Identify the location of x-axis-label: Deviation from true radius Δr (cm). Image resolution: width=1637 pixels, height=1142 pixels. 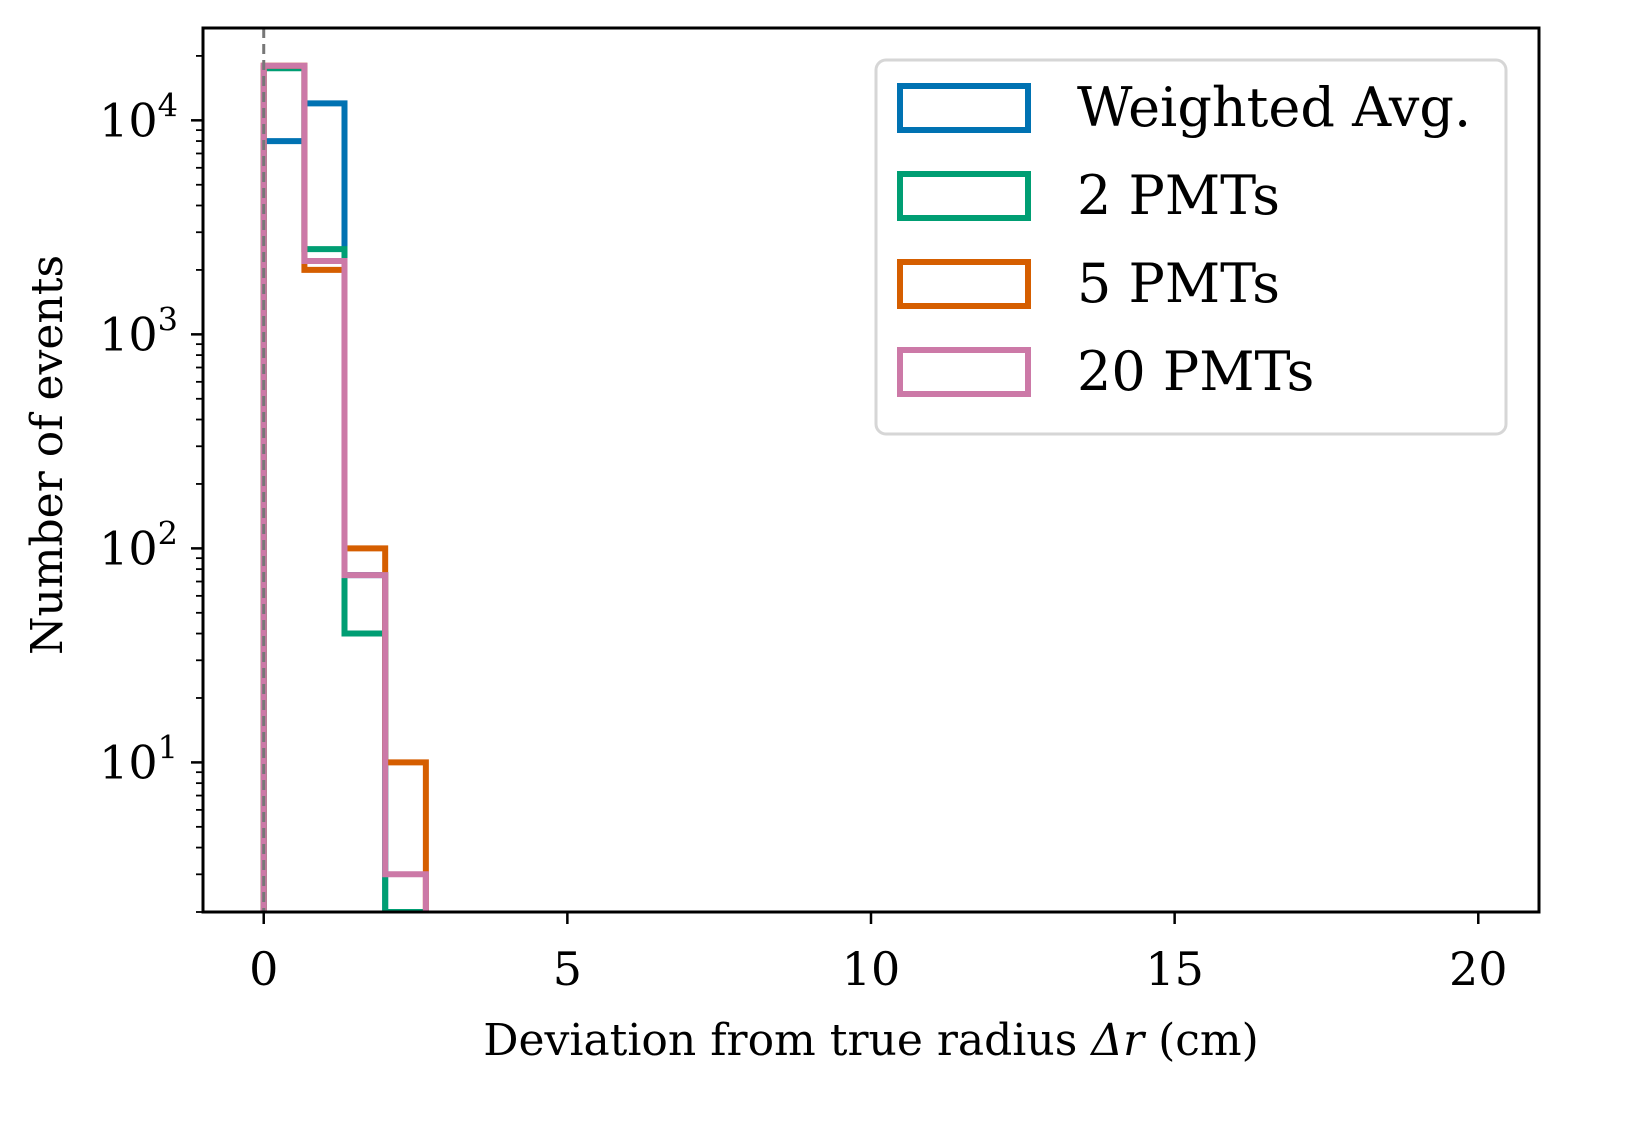
(871, 1040).